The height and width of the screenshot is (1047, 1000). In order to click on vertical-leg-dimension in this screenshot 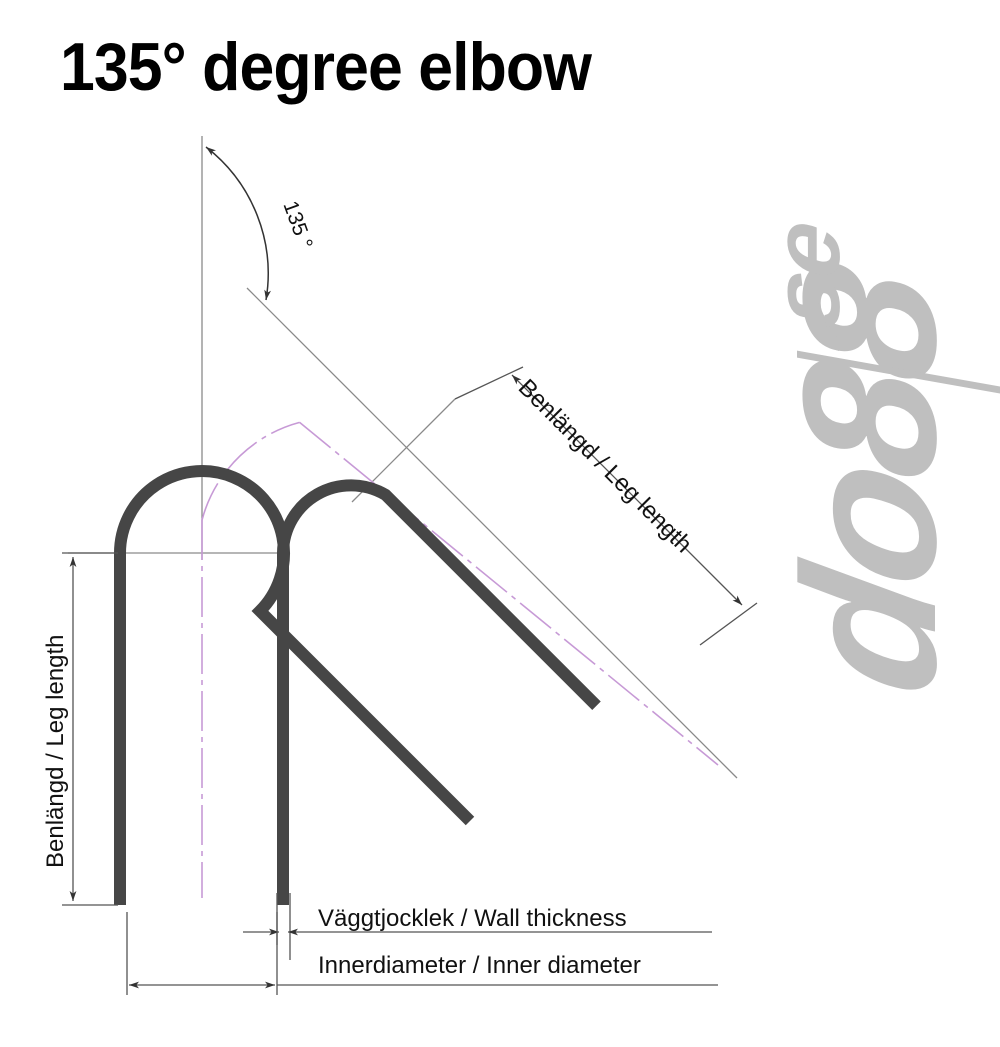, I will do `click(90, 729)`.